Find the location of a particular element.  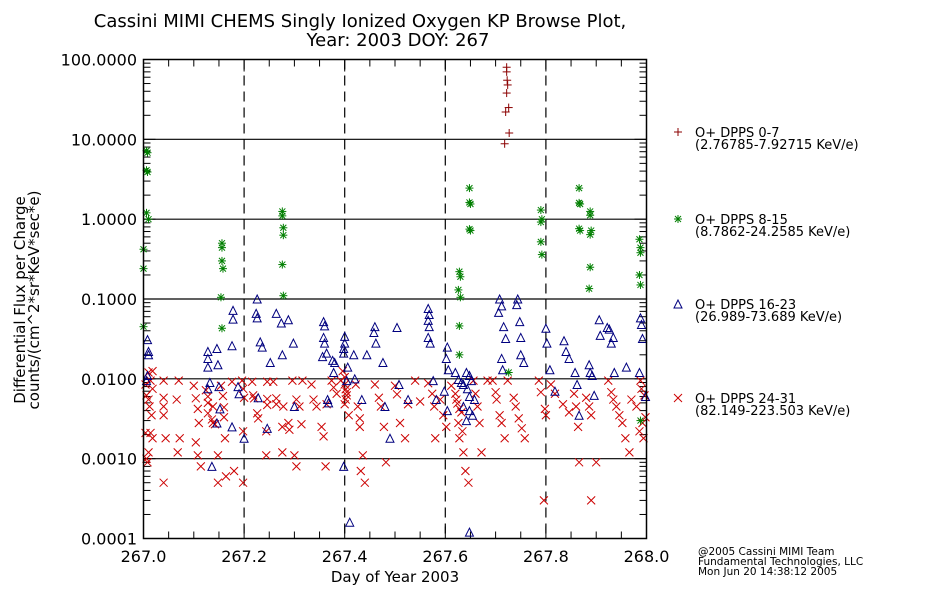

x-tick-label: 267.0 is located at coordinates (144, 556).